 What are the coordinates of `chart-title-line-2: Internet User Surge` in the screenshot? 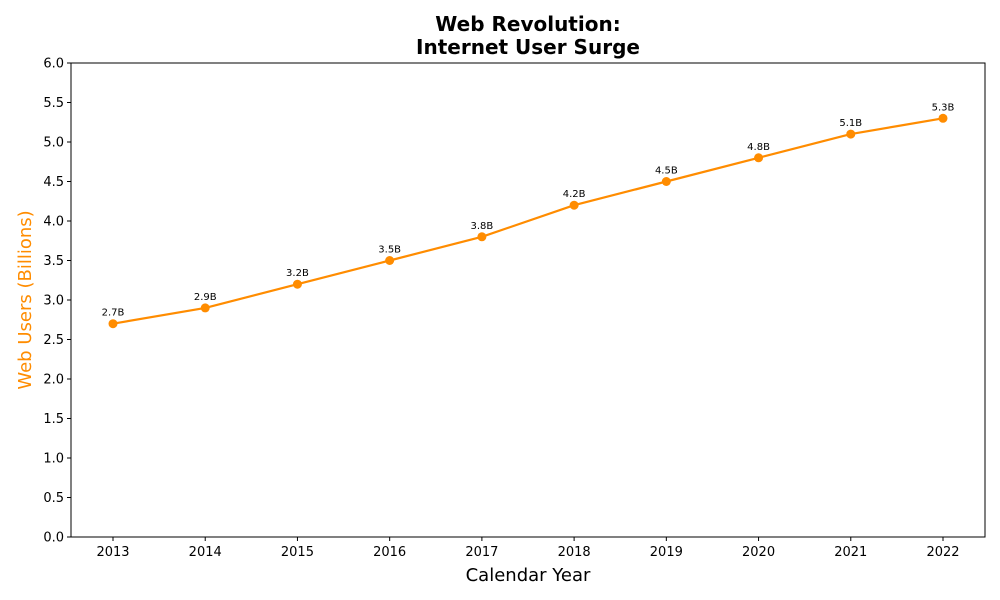 It's located at (528, 47).